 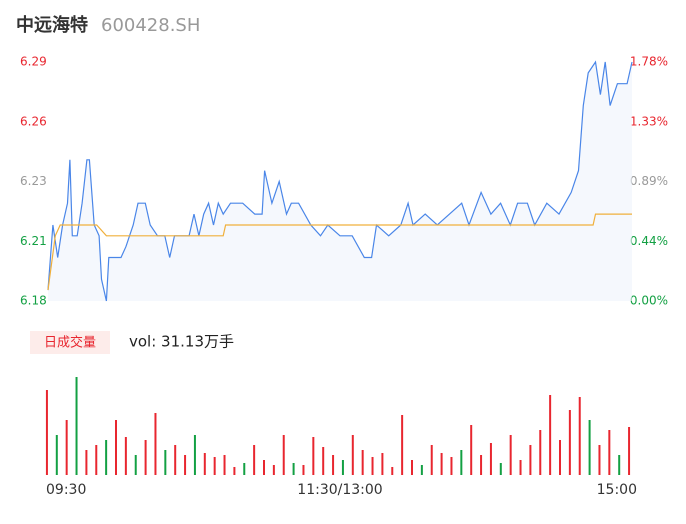 What do you see at coordinates (33, 241) in the screenshot?
I see `y-tick-label: 6.21` at bounding box center [33, 241].